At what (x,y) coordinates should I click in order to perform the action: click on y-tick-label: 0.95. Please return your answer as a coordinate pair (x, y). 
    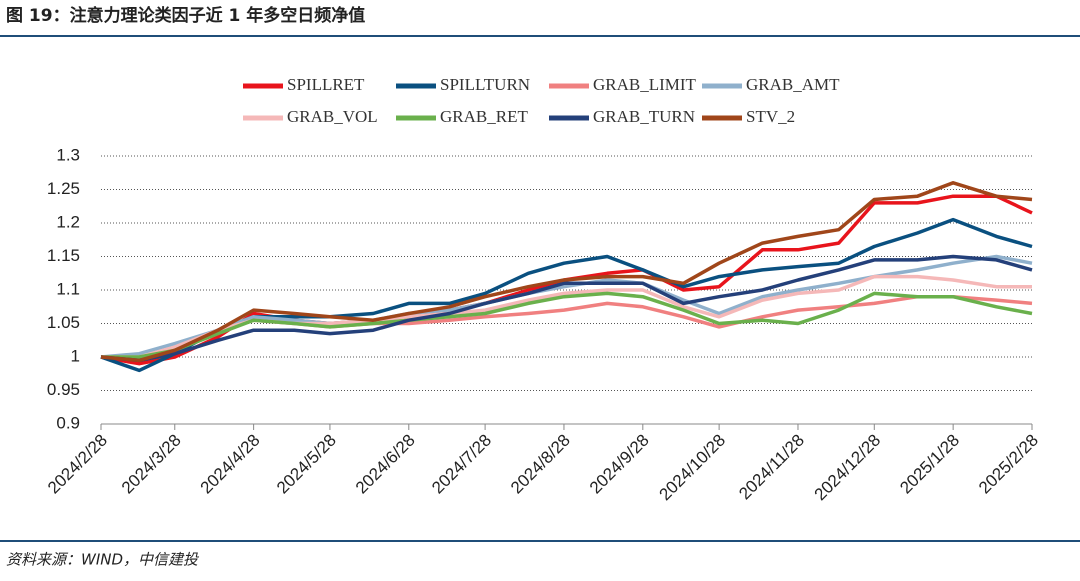
    Looking at the image, I should click on (63, 389).